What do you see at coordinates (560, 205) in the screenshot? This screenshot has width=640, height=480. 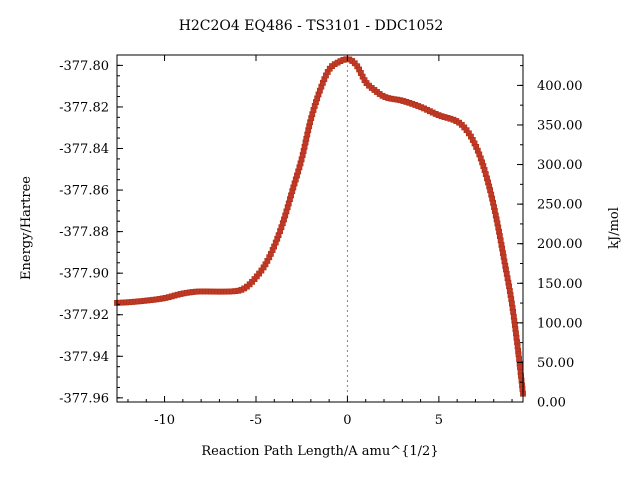 I see `y2-tick-label: 250.00` at bounding box center [560, 205].